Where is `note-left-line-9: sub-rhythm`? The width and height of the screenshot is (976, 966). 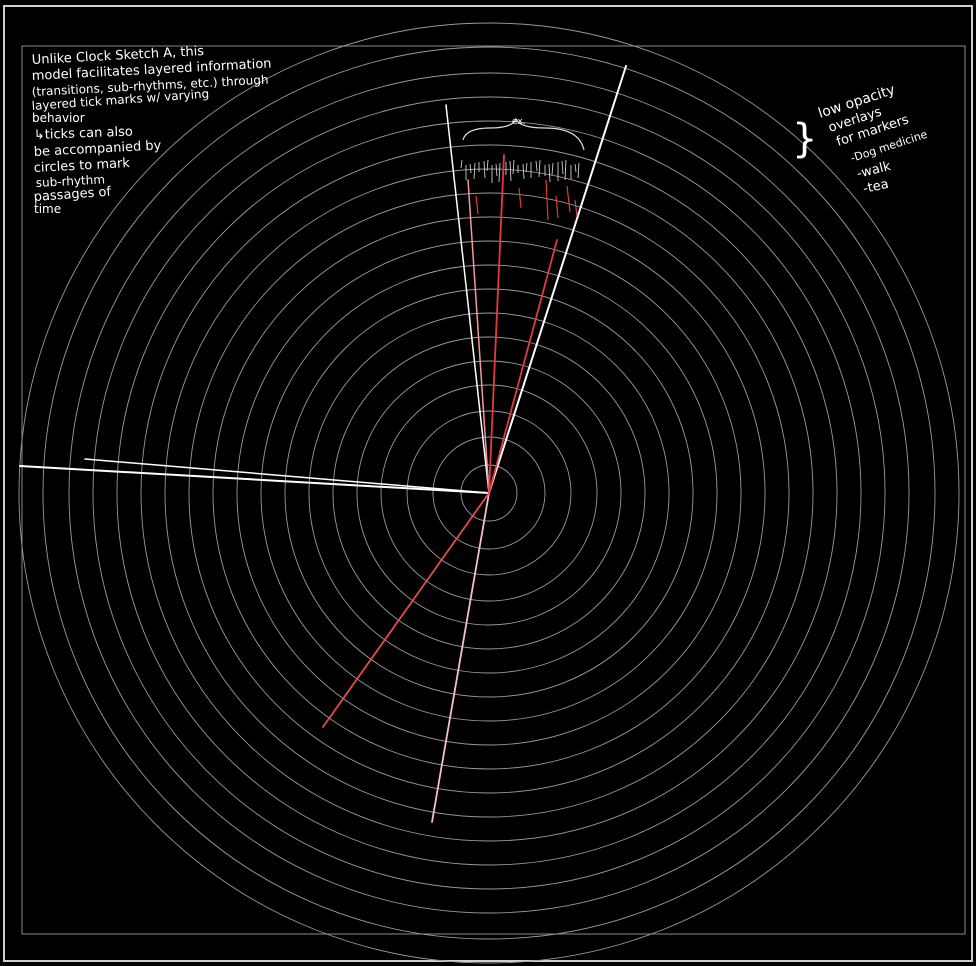 note-left-line-9: sub-rhythm is located at coordinates (70, 181).